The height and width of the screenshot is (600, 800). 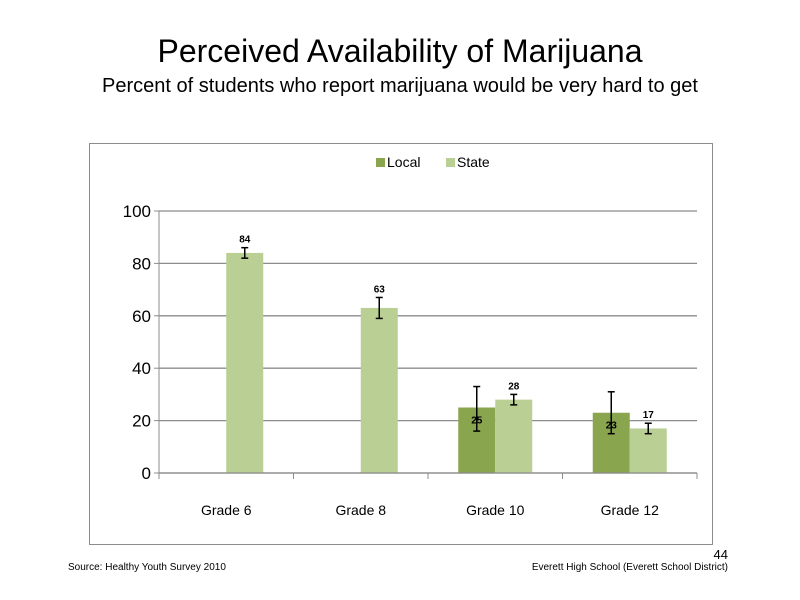 What do you see at coordinates (380, 162) in the screenshot?
I see `legend-swatch-local` at bounding box center [380, 162].